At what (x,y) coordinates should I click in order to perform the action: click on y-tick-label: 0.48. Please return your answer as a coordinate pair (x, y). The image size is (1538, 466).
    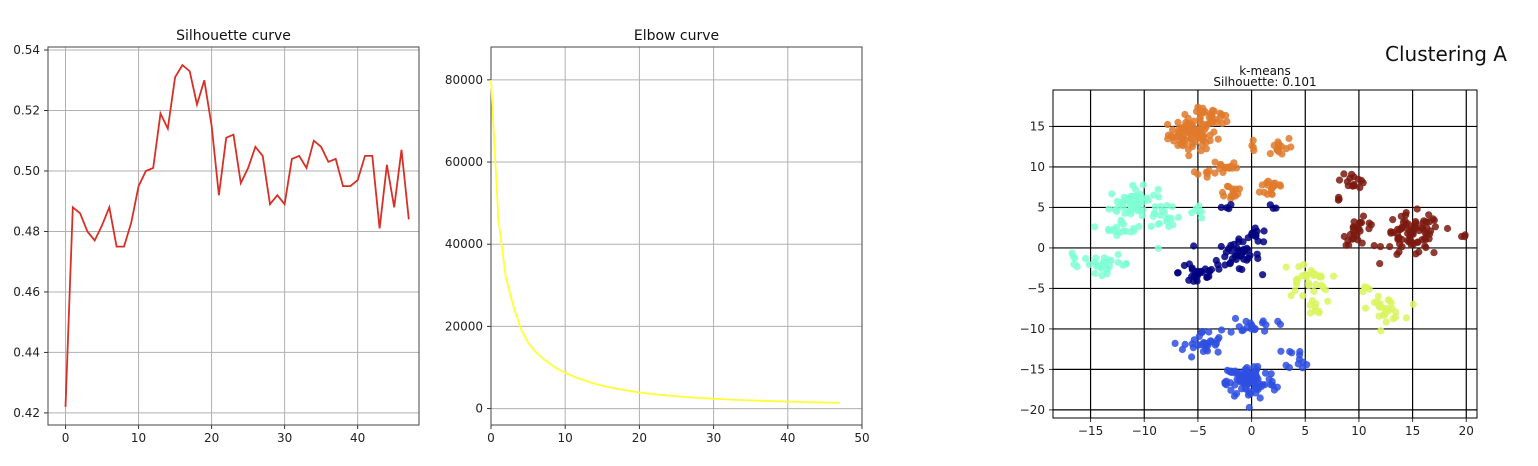
    Looking at the image, I should click on (26, 231).